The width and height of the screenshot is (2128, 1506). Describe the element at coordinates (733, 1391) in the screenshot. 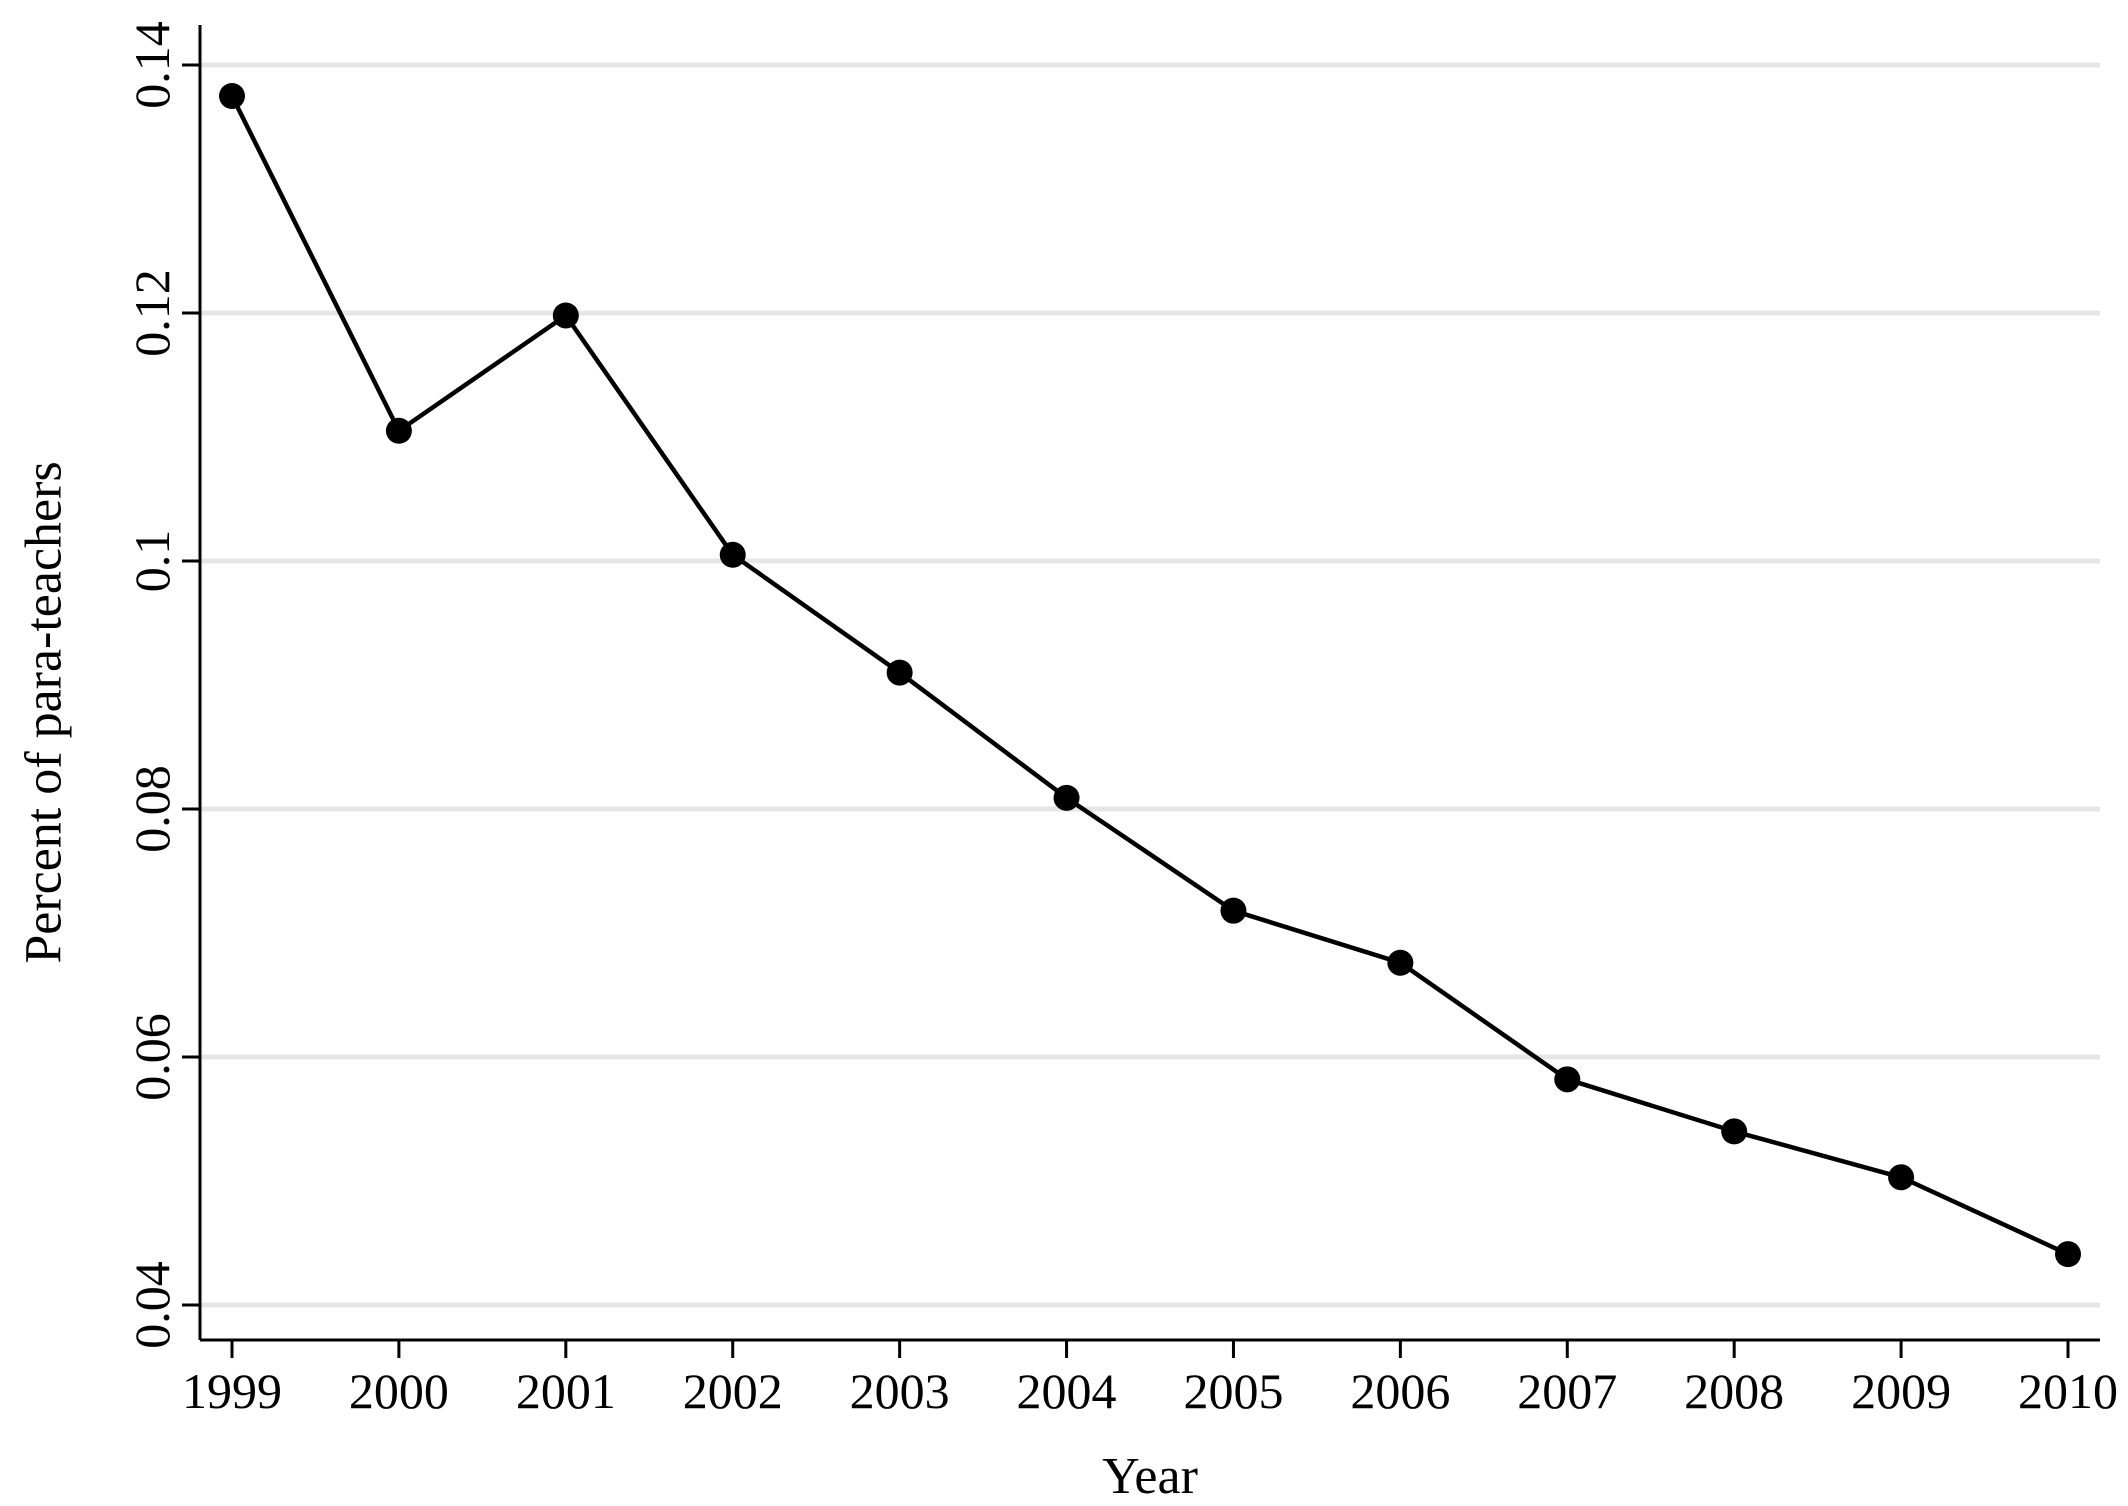

I see `x-tick-label: 2002` at that location.